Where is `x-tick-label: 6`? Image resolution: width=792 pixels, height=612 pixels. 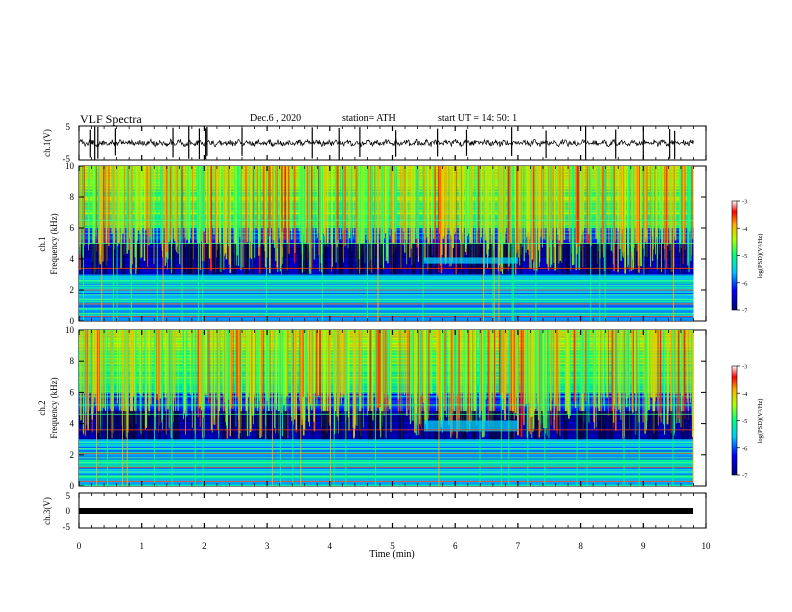 x-tick-label: 6 is located at coordinates (455, 546).